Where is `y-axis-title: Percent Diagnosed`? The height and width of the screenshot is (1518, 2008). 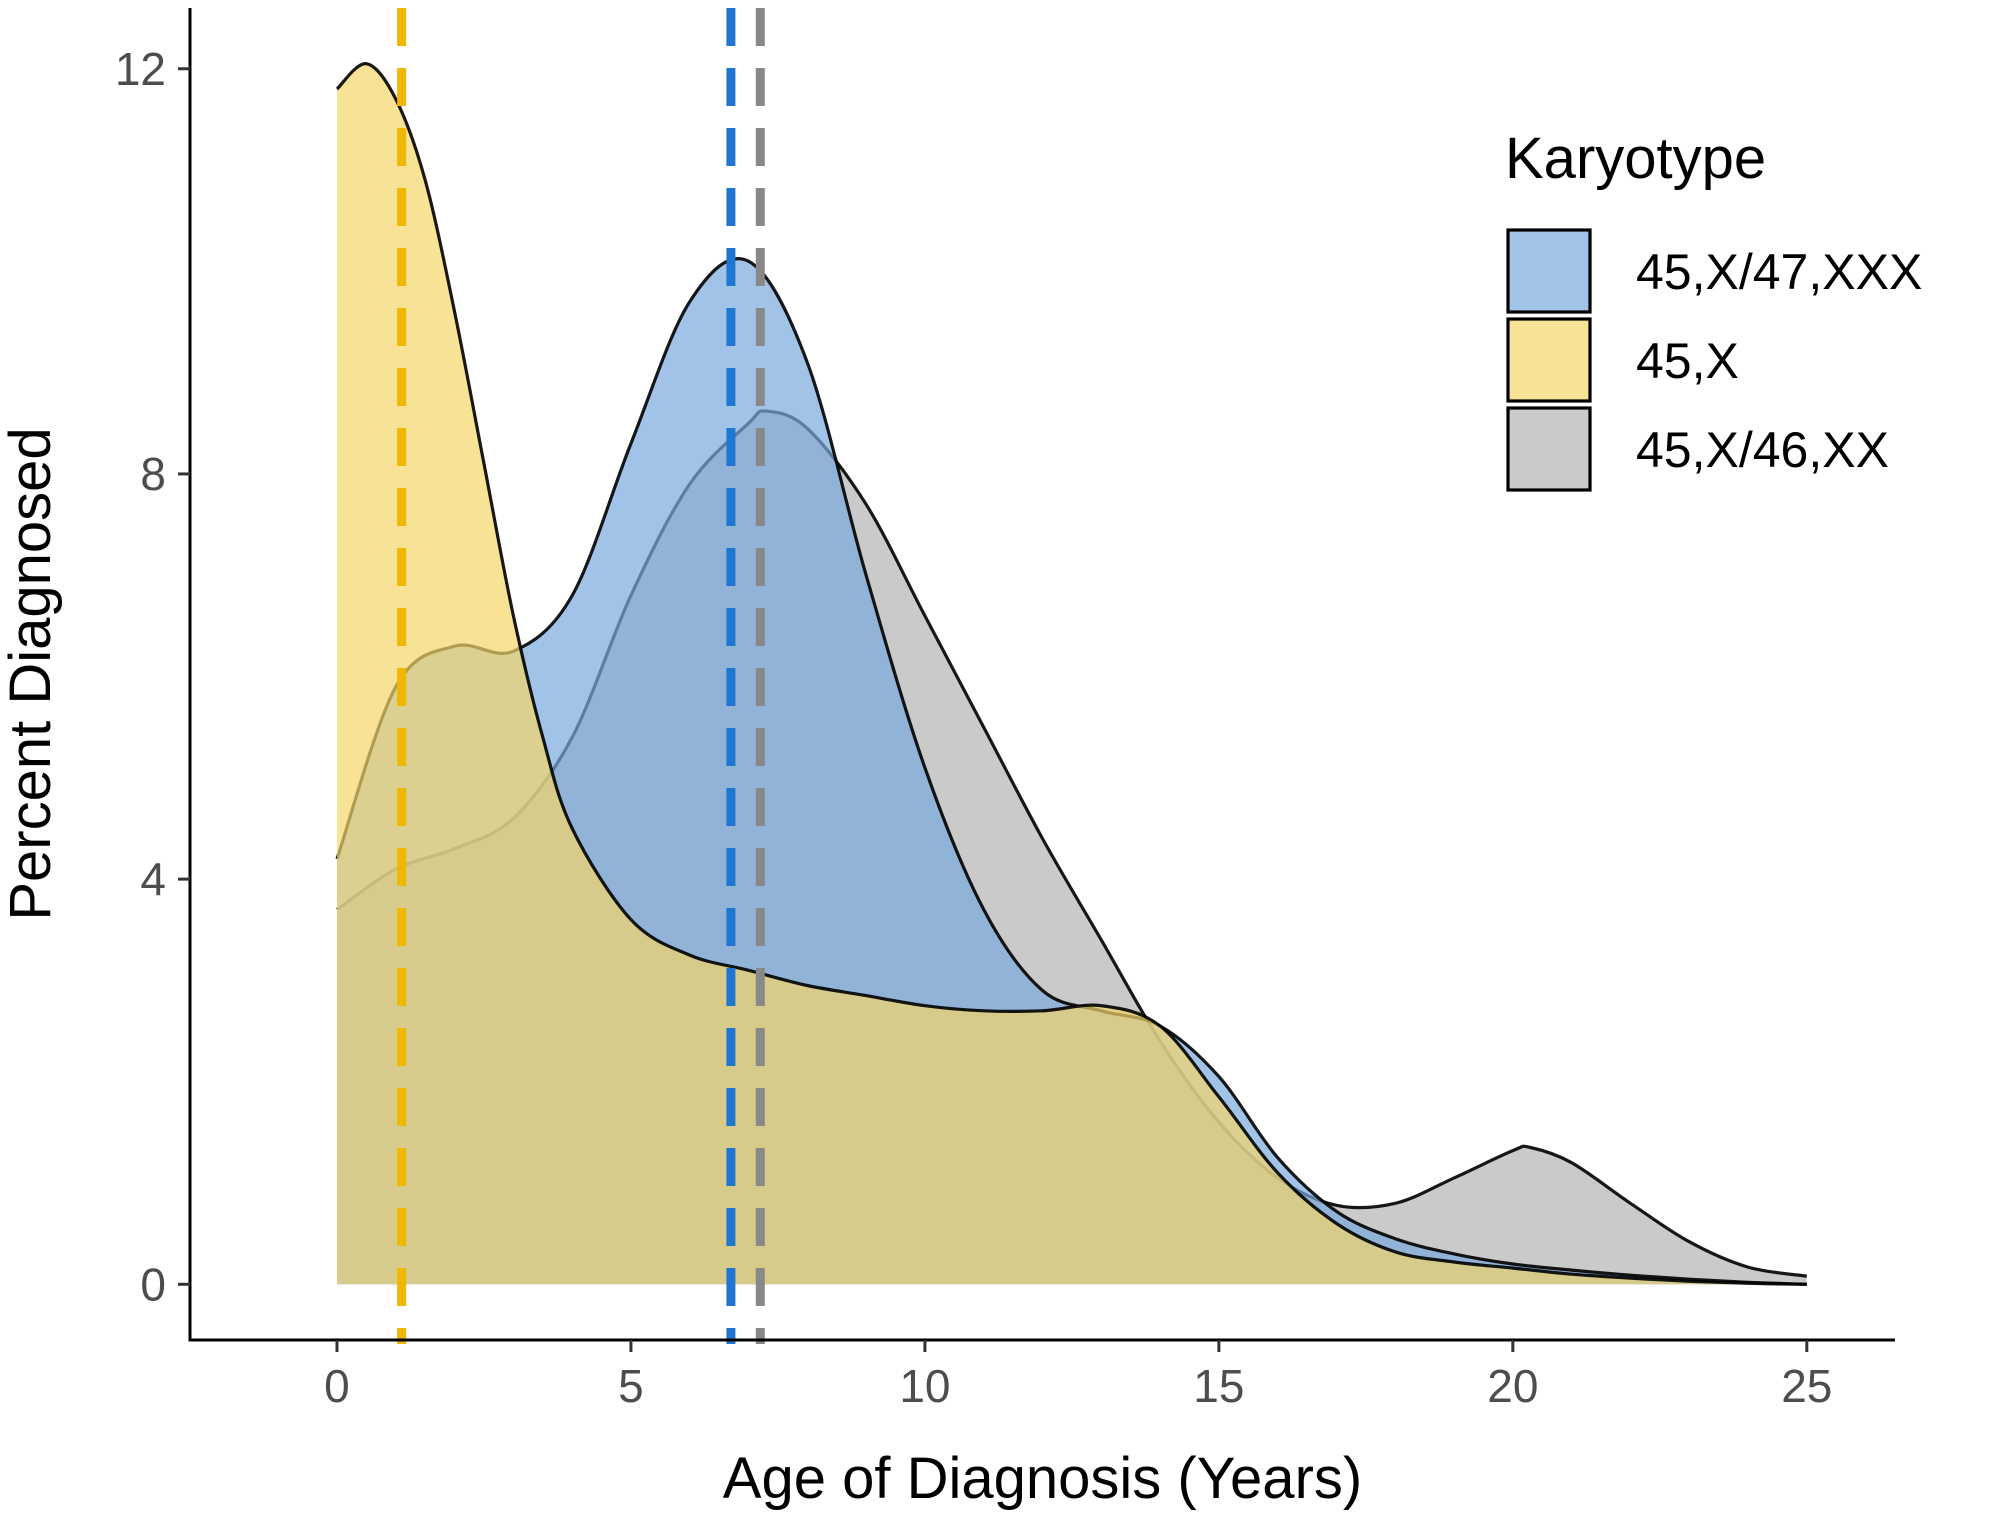
y-axis-title: Percent Diagnosed is located at coordinates (31, 673).